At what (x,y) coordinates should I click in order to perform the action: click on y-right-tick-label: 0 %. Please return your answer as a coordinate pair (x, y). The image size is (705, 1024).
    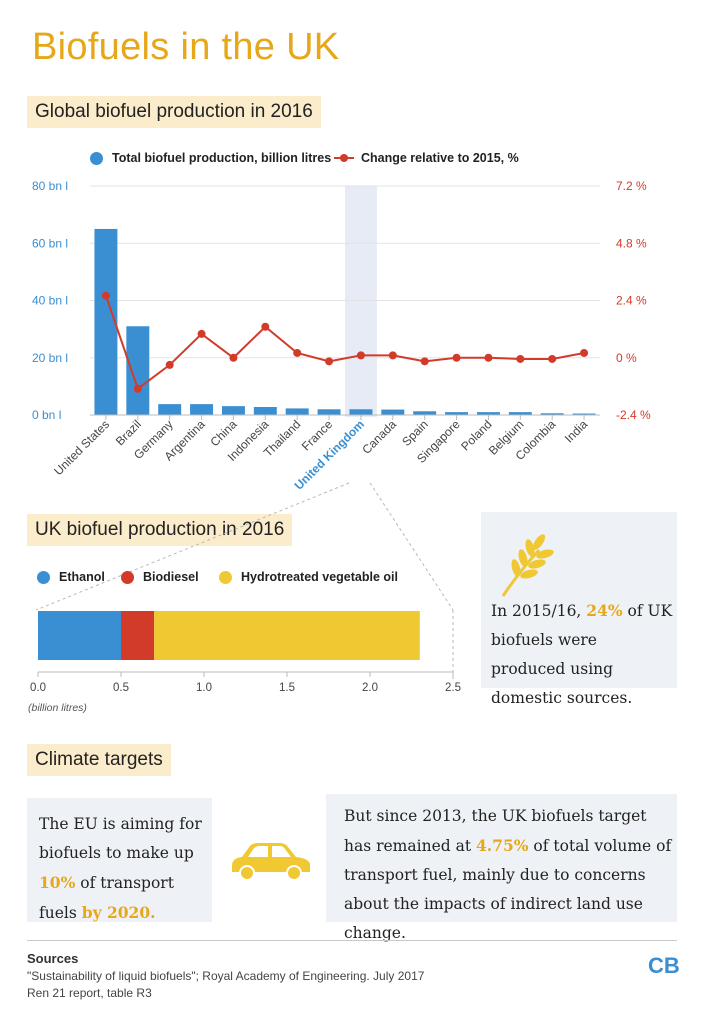
    Looking at the image, I should click on (626, 358).